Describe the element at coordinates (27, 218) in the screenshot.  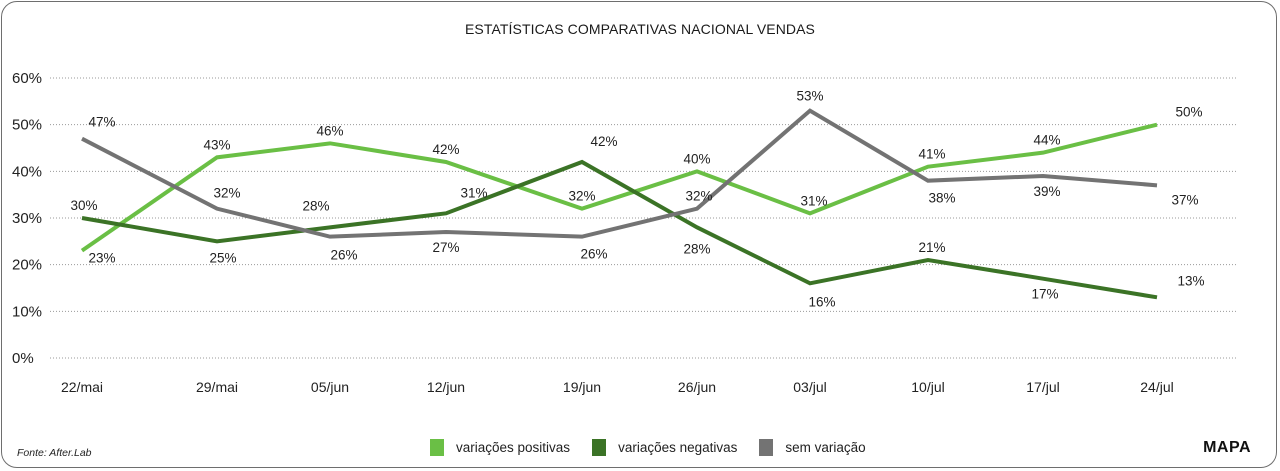
I see `y-tick-label: 30%` at that location.